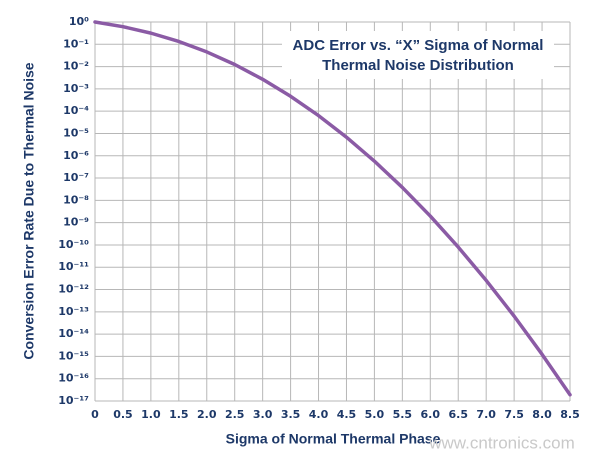 The image size is (600, 459). What do you see at coordinates (95, 414) in the screenshot?
I see `x-tick-label: 0` at bounding box center [95, 414].